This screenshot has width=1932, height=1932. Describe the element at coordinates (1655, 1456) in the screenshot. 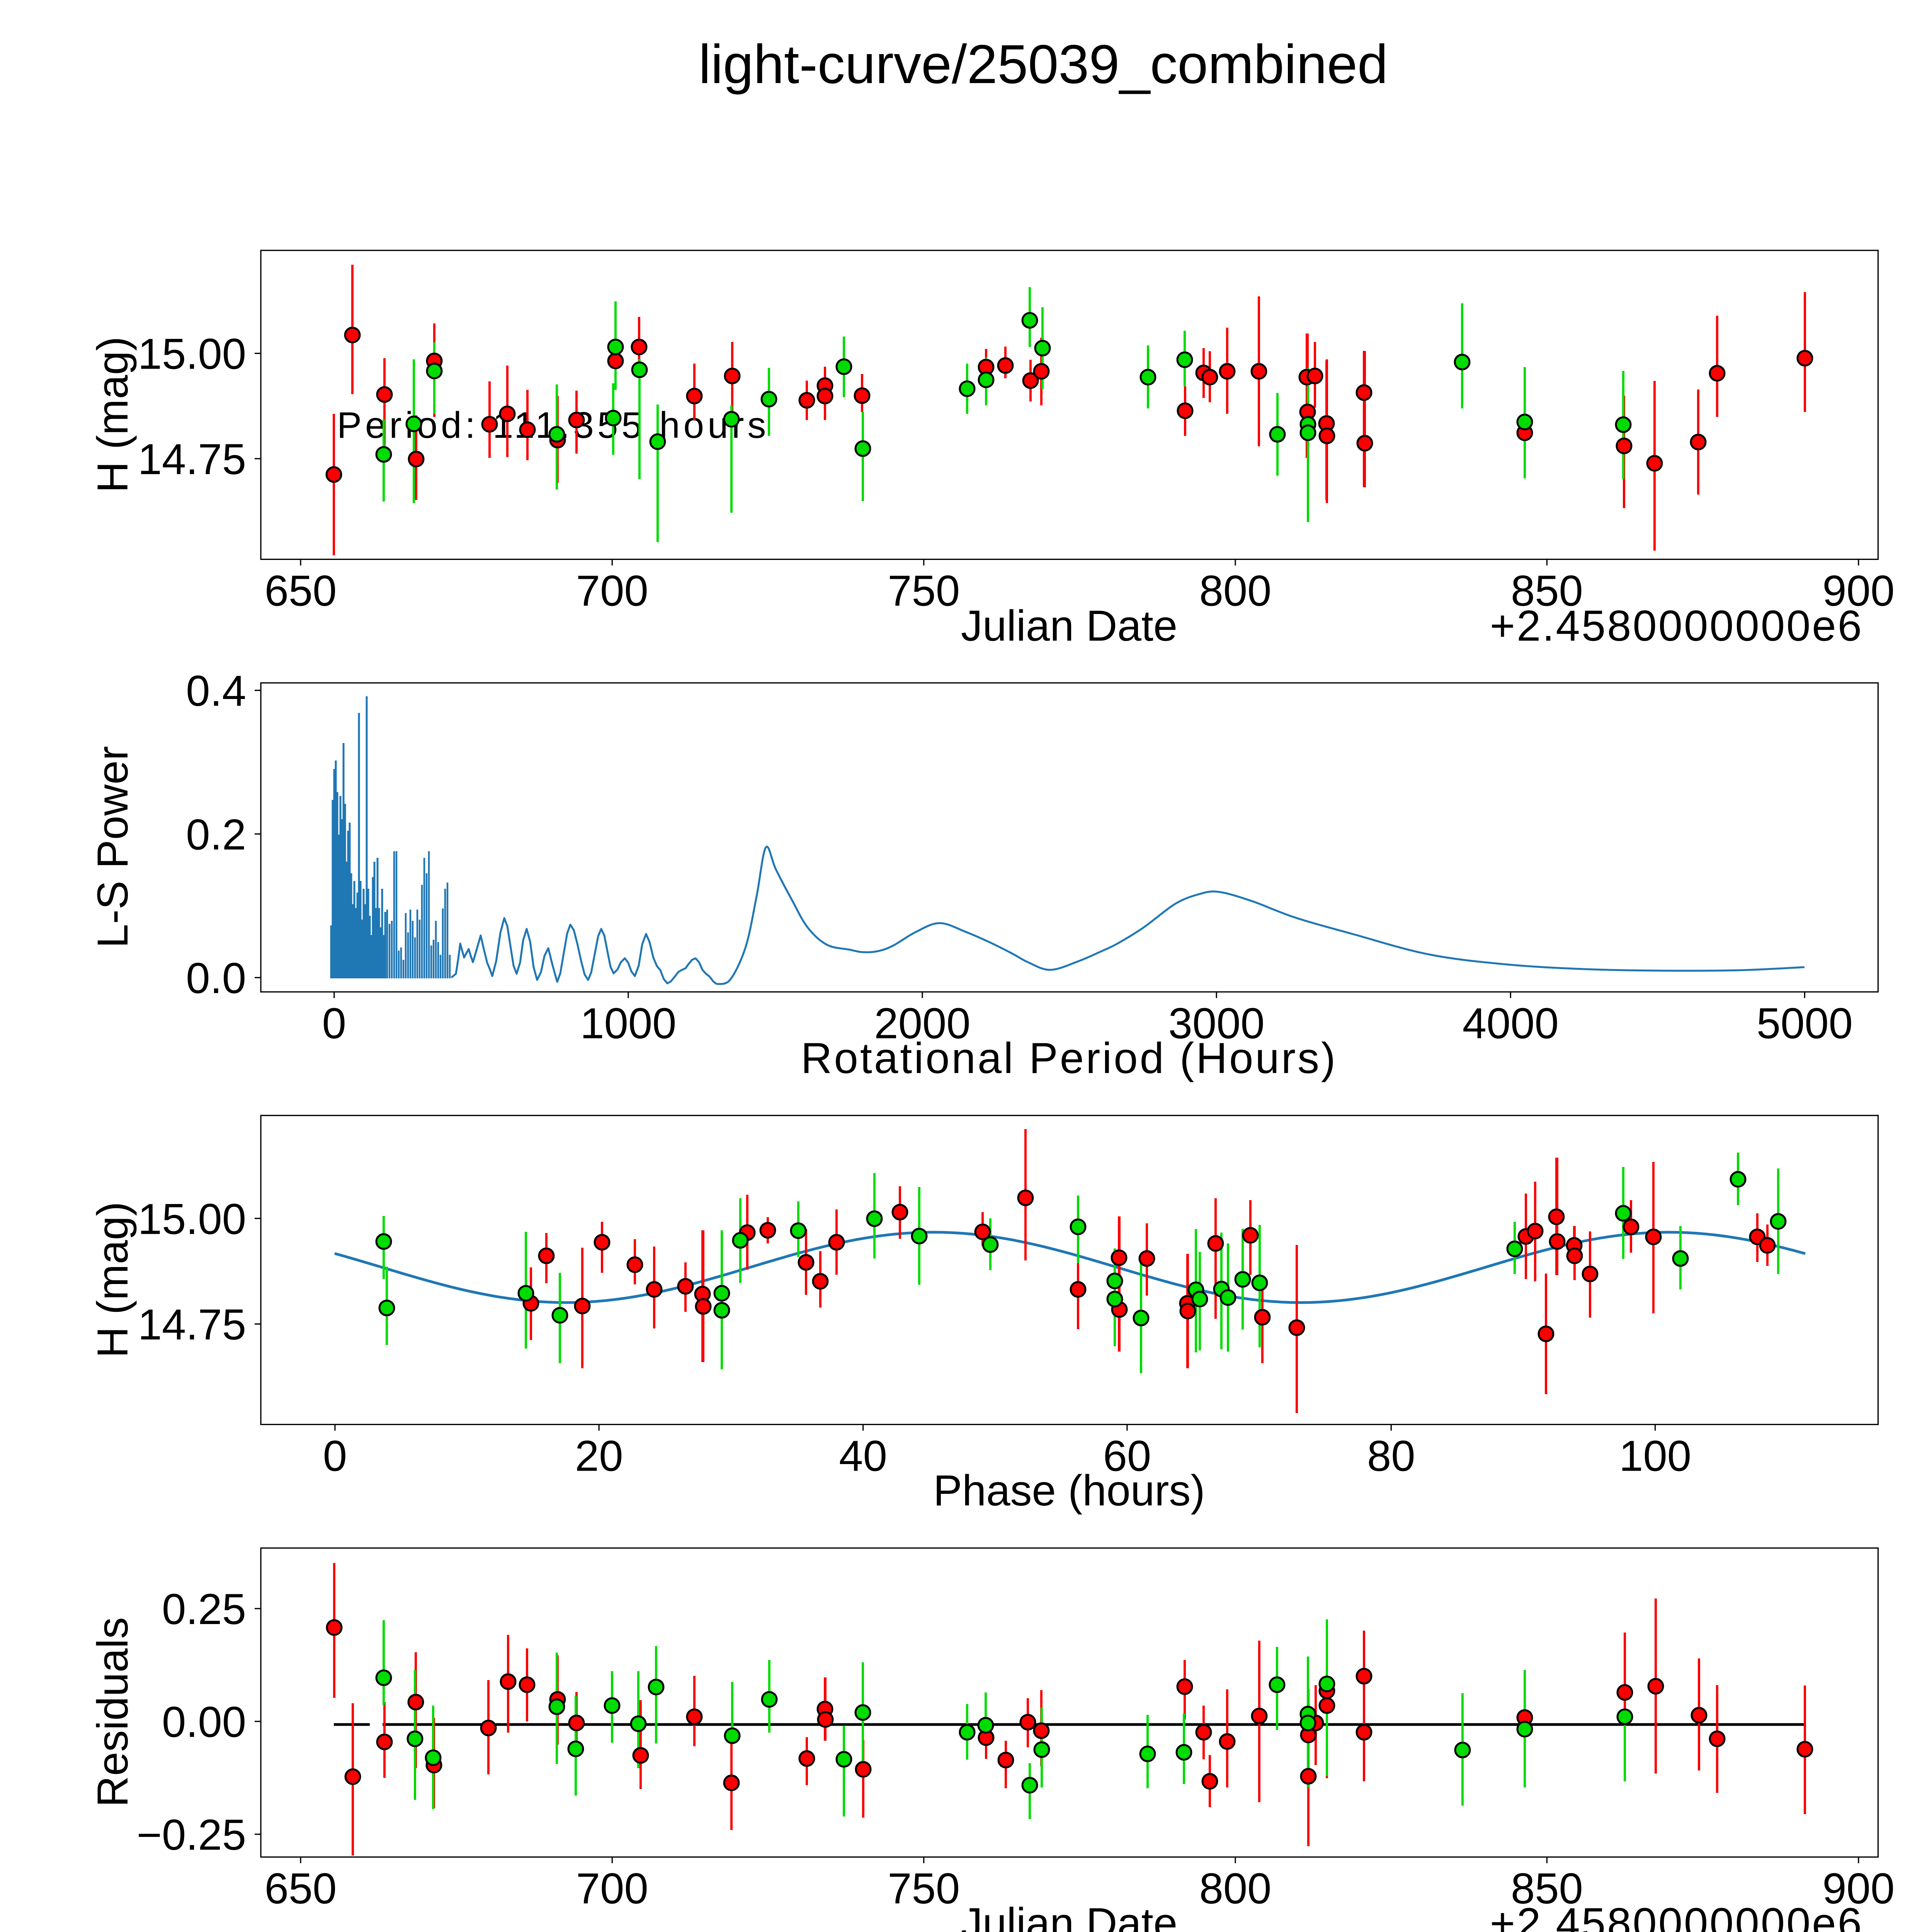

I see `svg-text: 100` at that location.